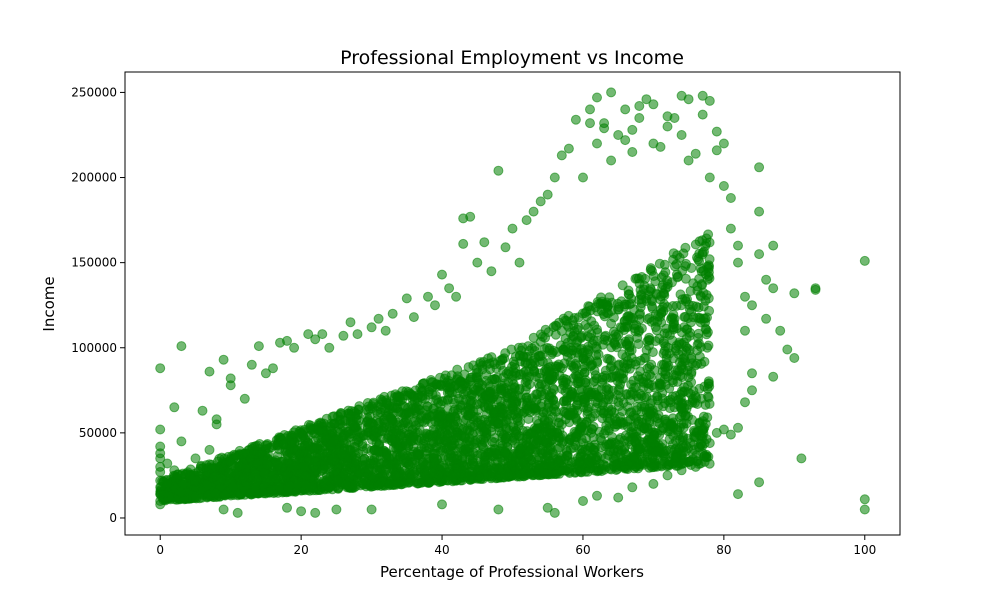 The width and height of the screenshot is (1000, 600). What do you see at coordinates (512, 58) in the screenshot?
I see `chart-title: Professional Employment vs Income` at bounding box center [512, 58].